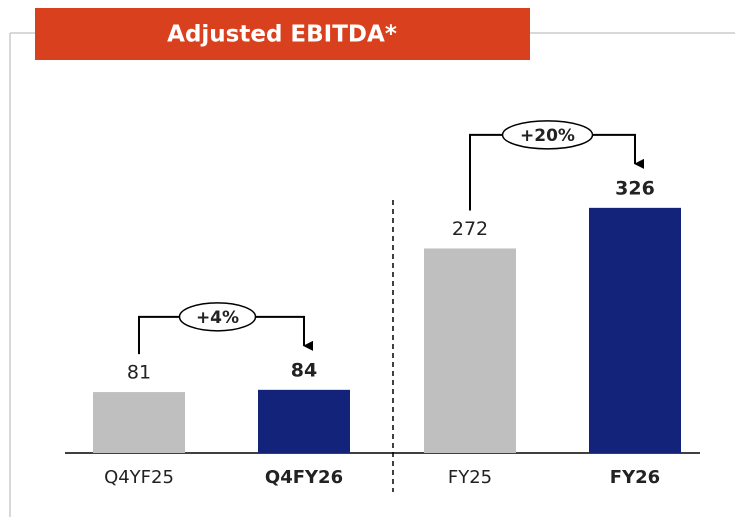 The width and height of the screenshot is (735, 517). I want to click on value-label: 272, so click(470, 229).